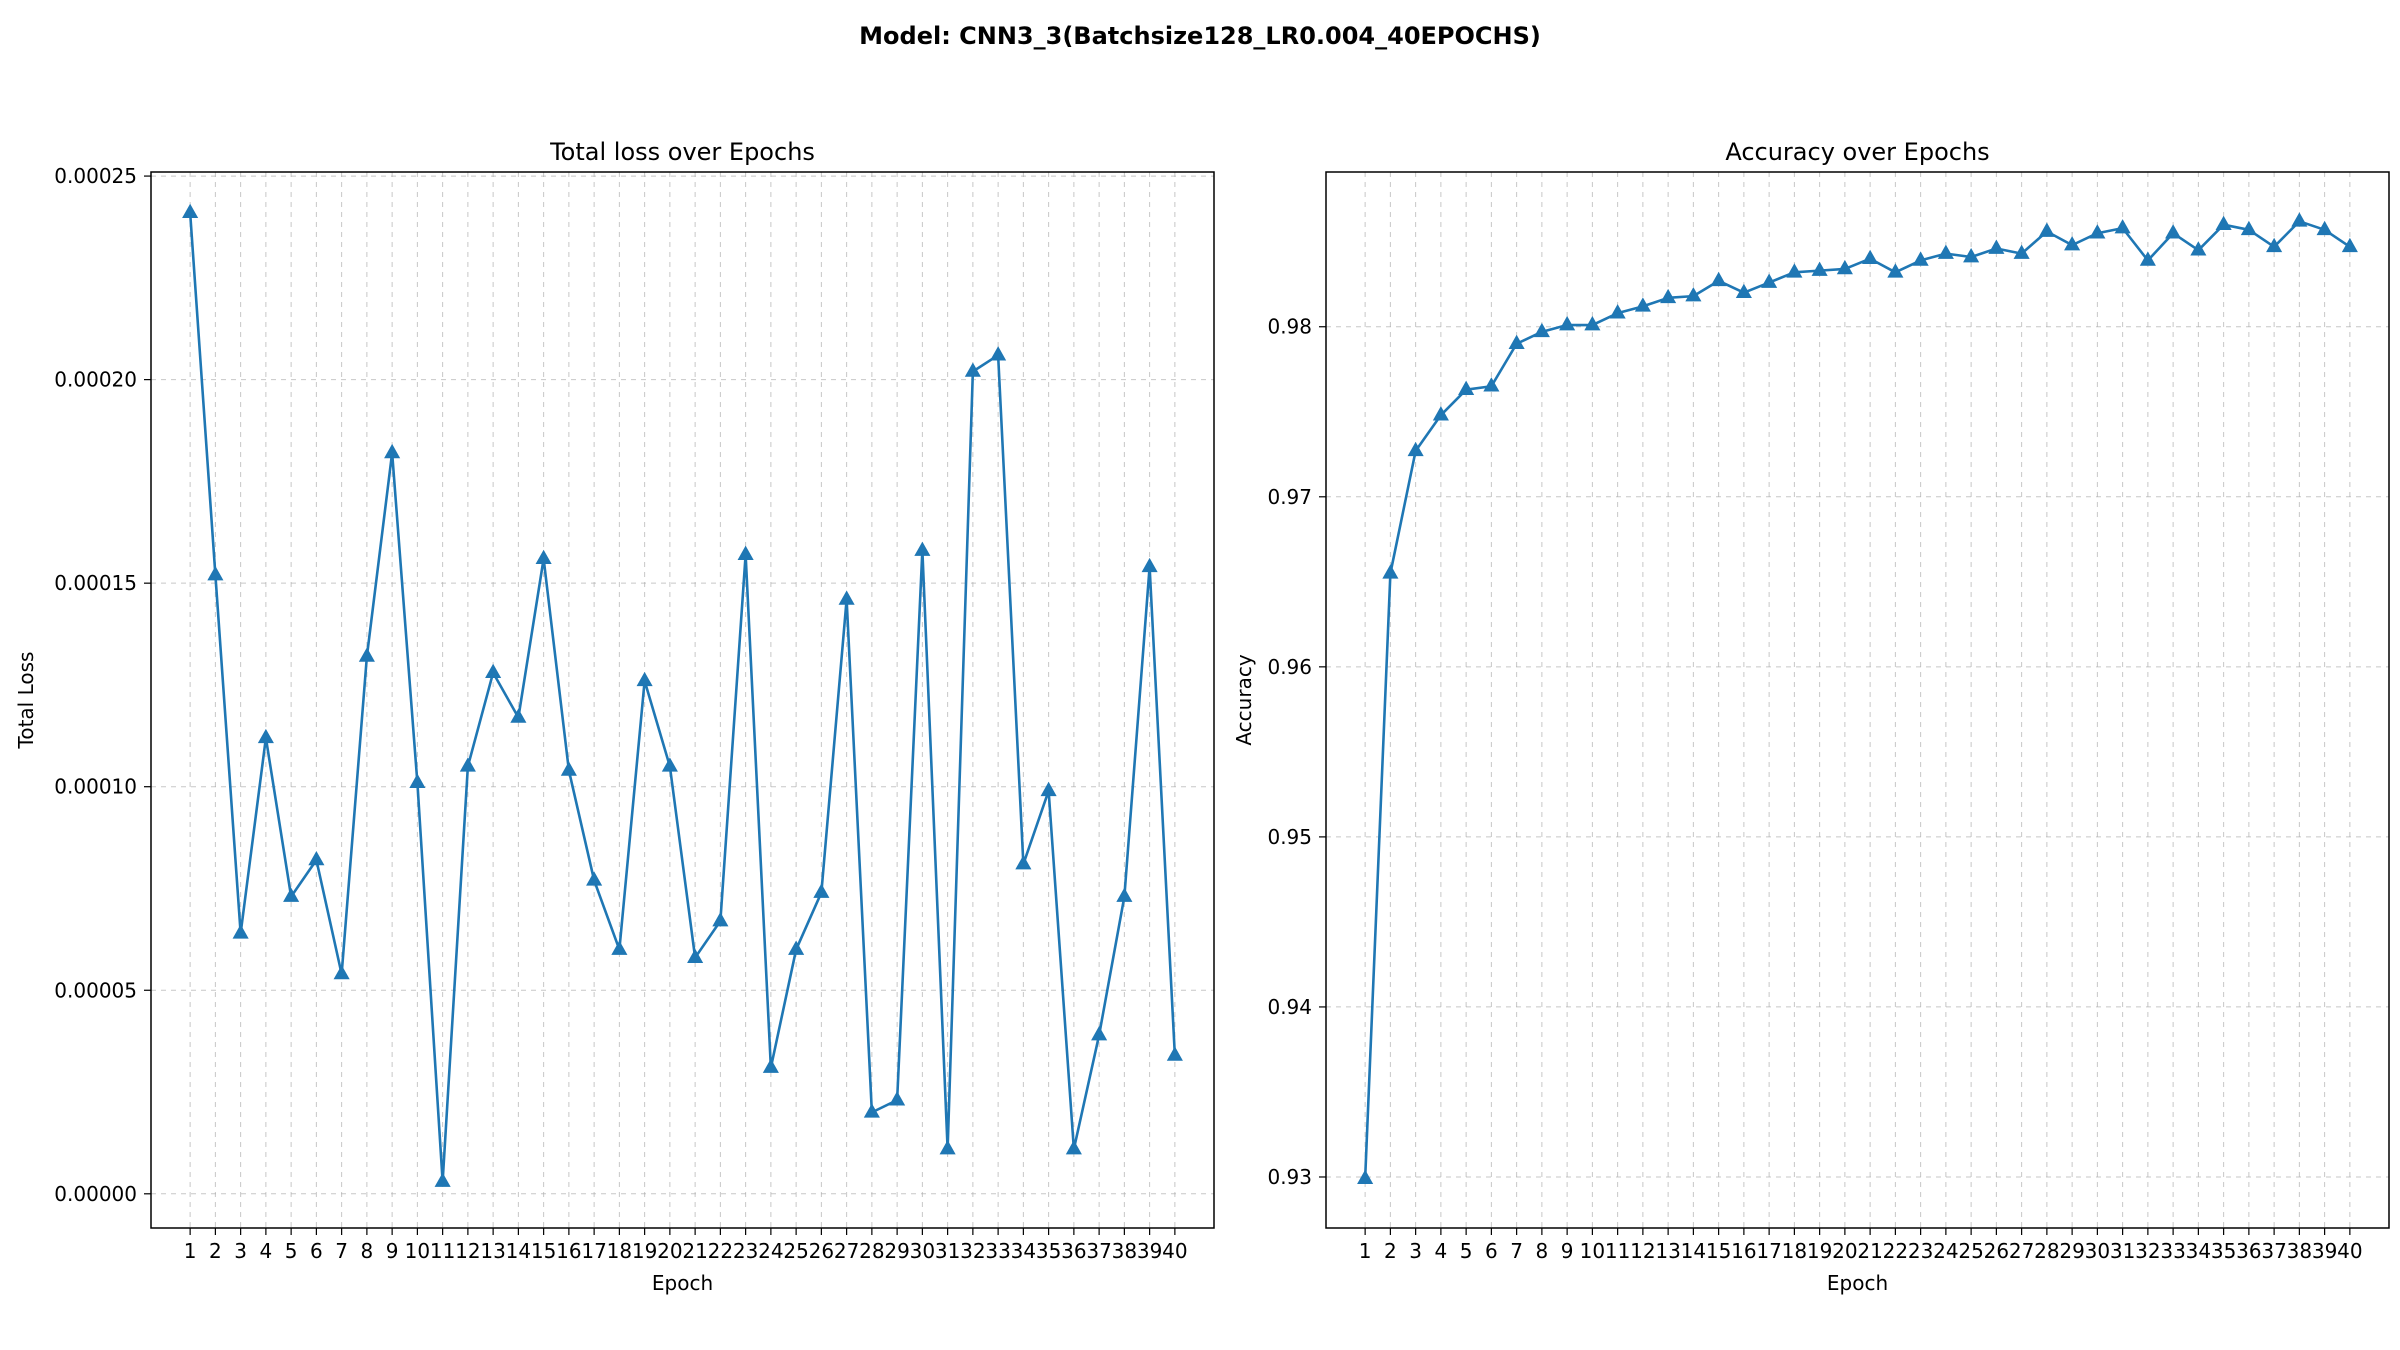 Image resolution: width=2400 pixels, height=1350 pixels. I want to click on loss-xtick-label: 8, so click(367, 1251).